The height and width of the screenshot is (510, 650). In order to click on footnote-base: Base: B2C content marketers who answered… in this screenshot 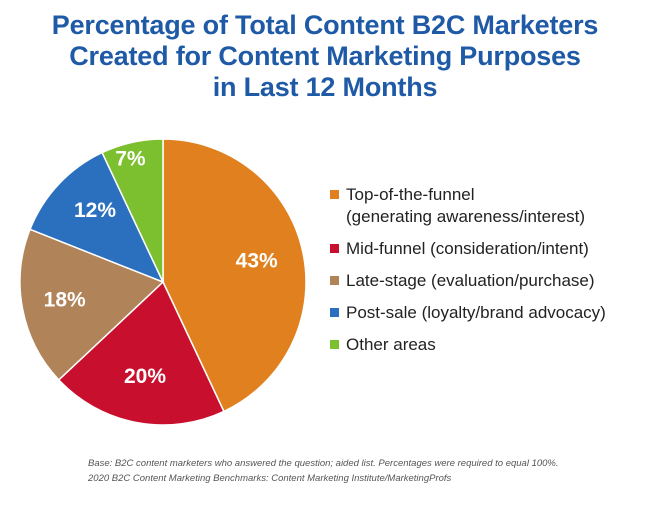, I will do `click(323, 463)`.